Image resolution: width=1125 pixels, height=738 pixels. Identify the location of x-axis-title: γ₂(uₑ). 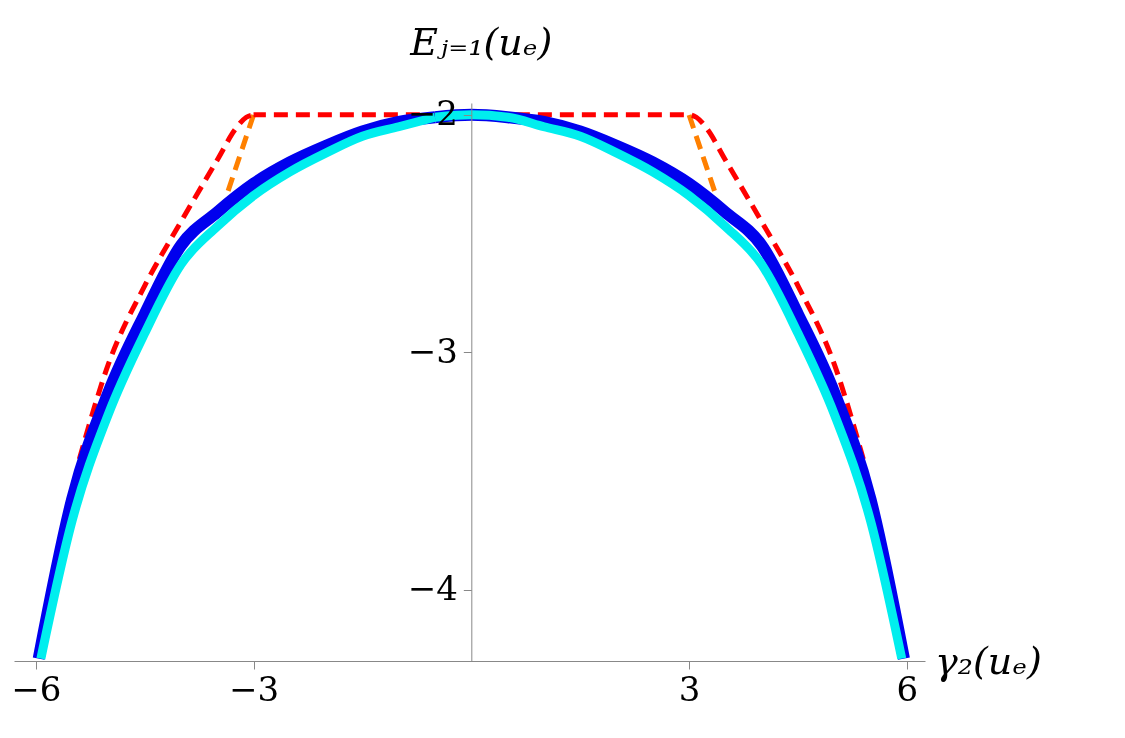
(988, 661).